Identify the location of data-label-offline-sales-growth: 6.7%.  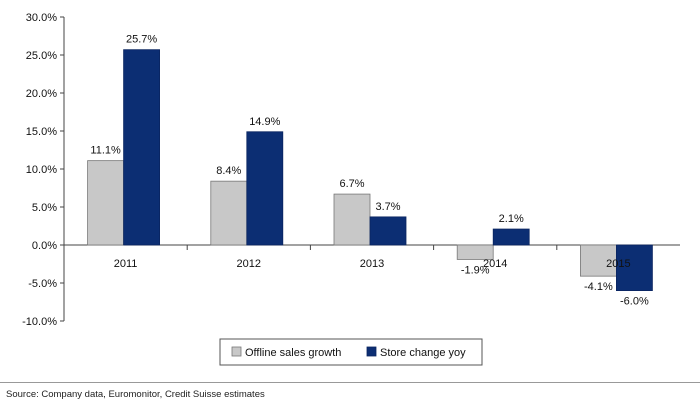
(351, 184).